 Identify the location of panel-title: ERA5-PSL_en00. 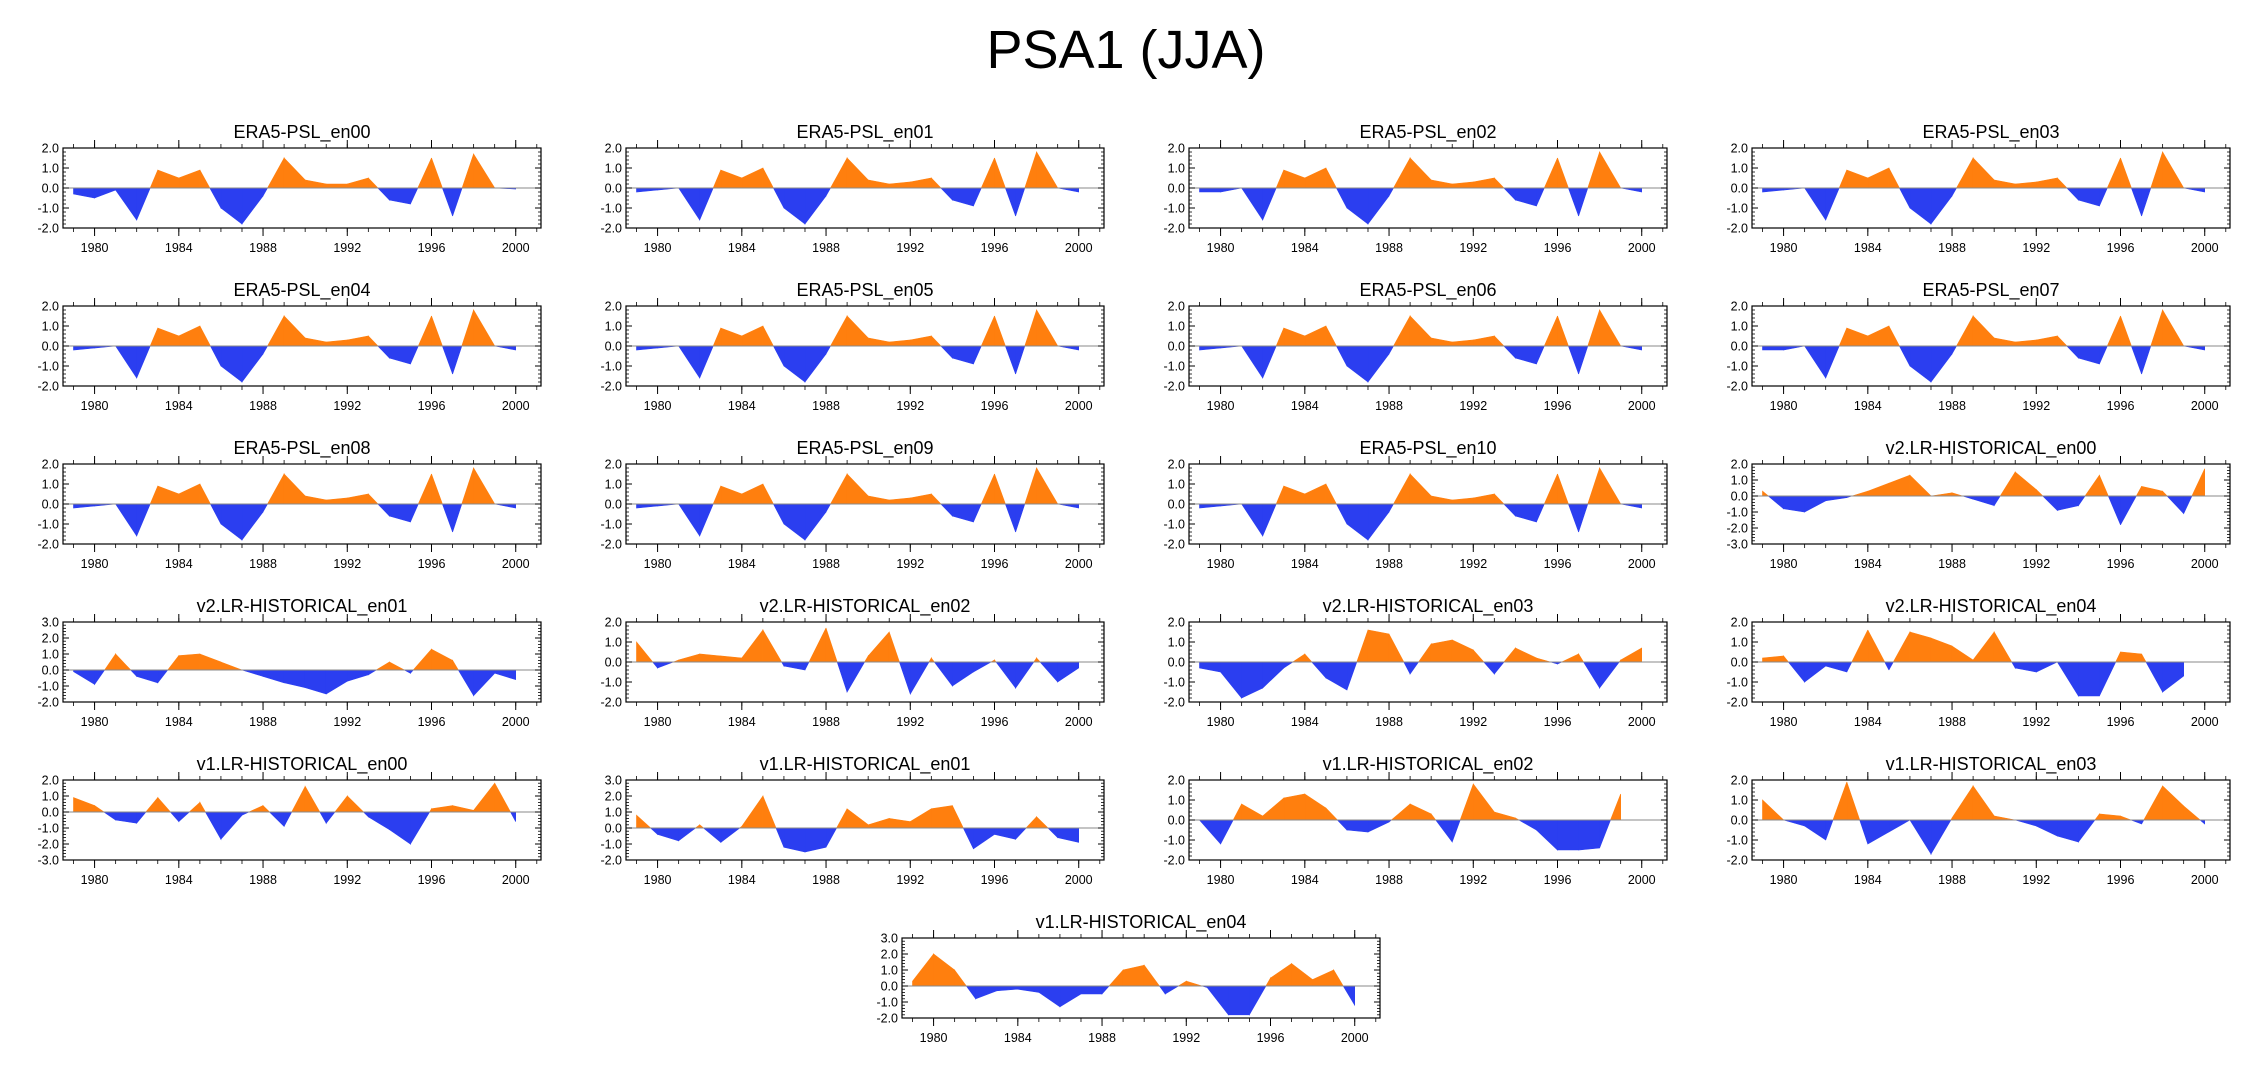
(301, 132).